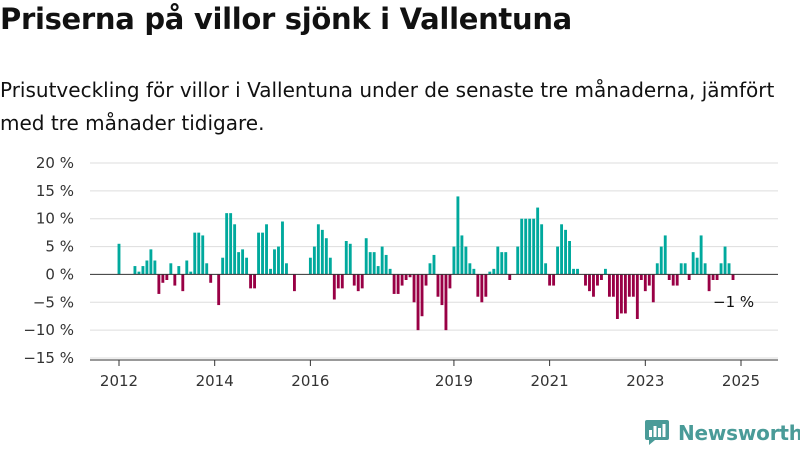  I want to click on y-tick-label: −15 %, so click(48, 358).